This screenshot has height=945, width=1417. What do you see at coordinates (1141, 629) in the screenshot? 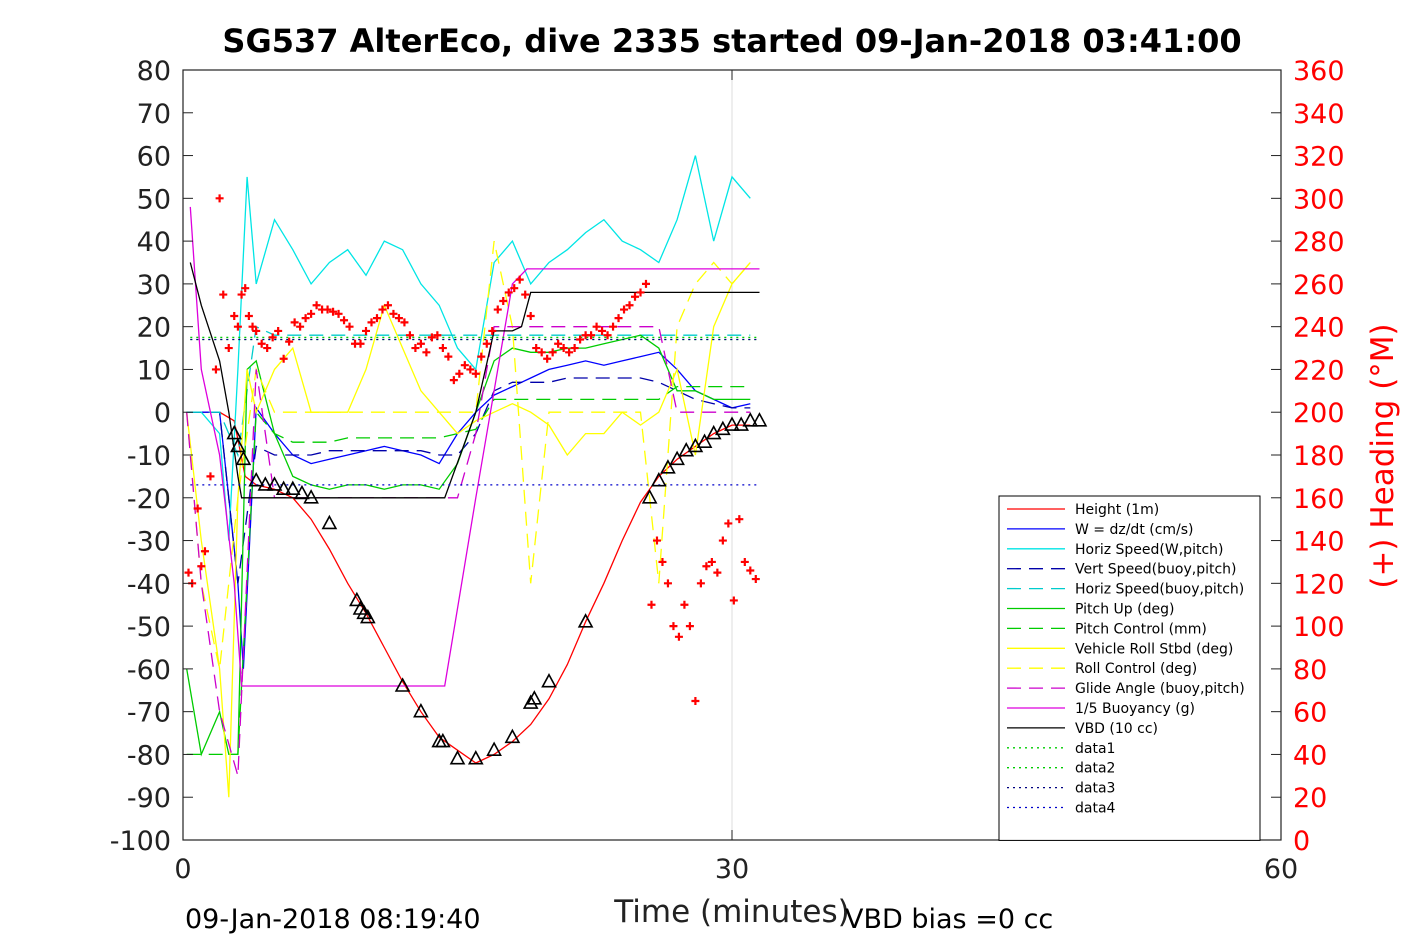
I see `legend-entry: Pitch Control (mm)` at bounding box center [1141, 629].